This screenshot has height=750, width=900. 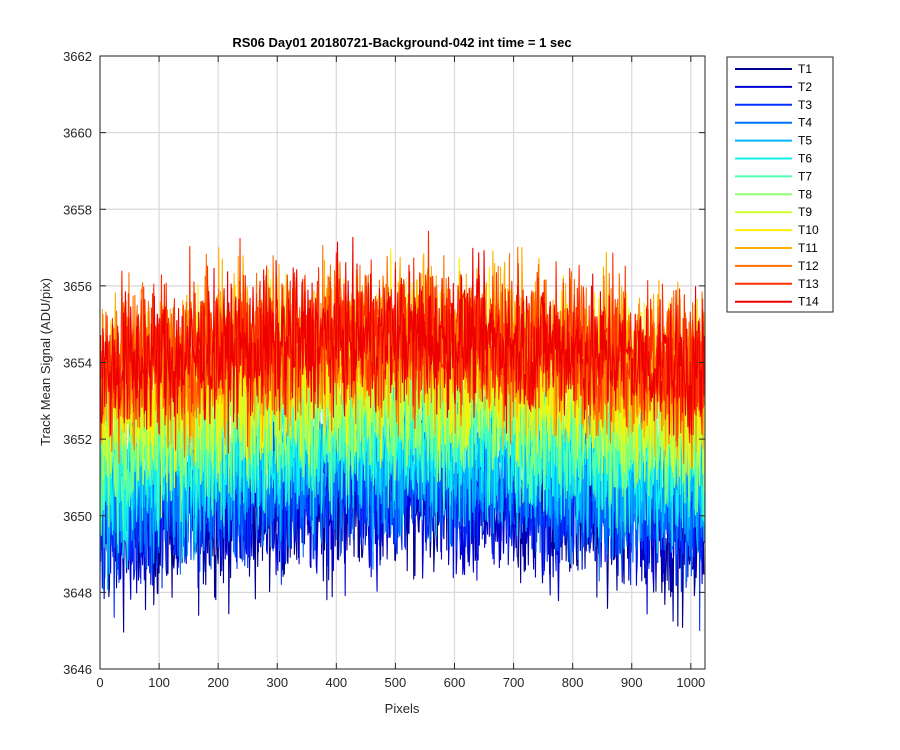 I want to click on x-tick-label: 300, so click(x=277, y=682).